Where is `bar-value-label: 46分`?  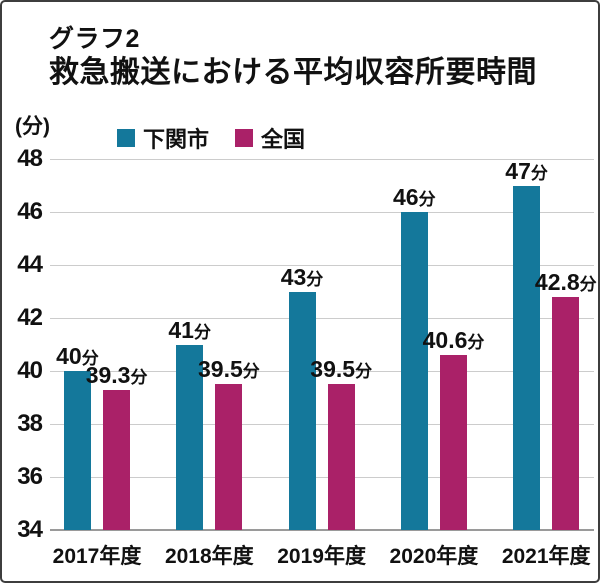
bar-value-label: 46分 is located at coordinates (414, 197).